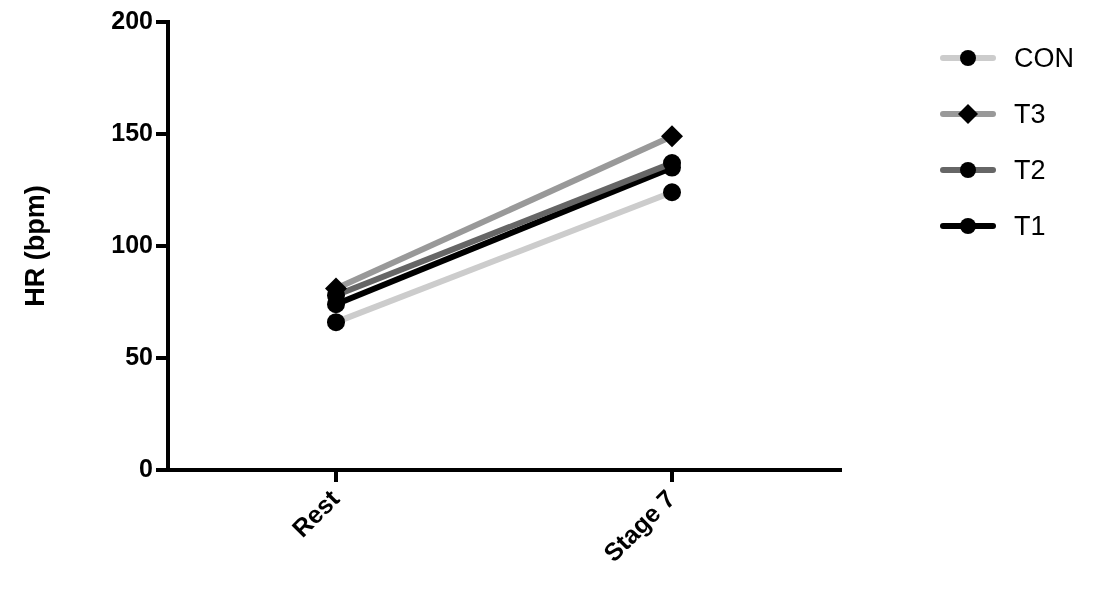 The height and width of the screenshot is (596, 1102). What do you see at coordinates (1030, 226) in the screenshot?
I see `legend-label: T1` at bounding box center [1030, 226].